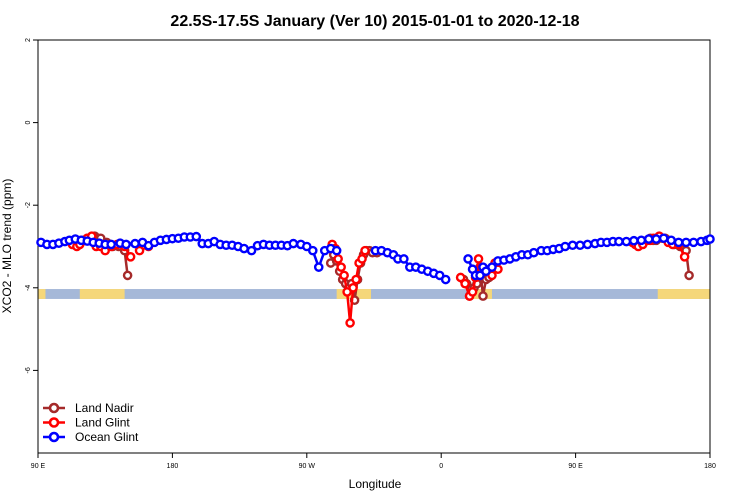 This screenshot has height=500, width=750. Describe the element at coordinates (375, 484) in the screenshot. I see `x-axis-label: Longitude` at that location.